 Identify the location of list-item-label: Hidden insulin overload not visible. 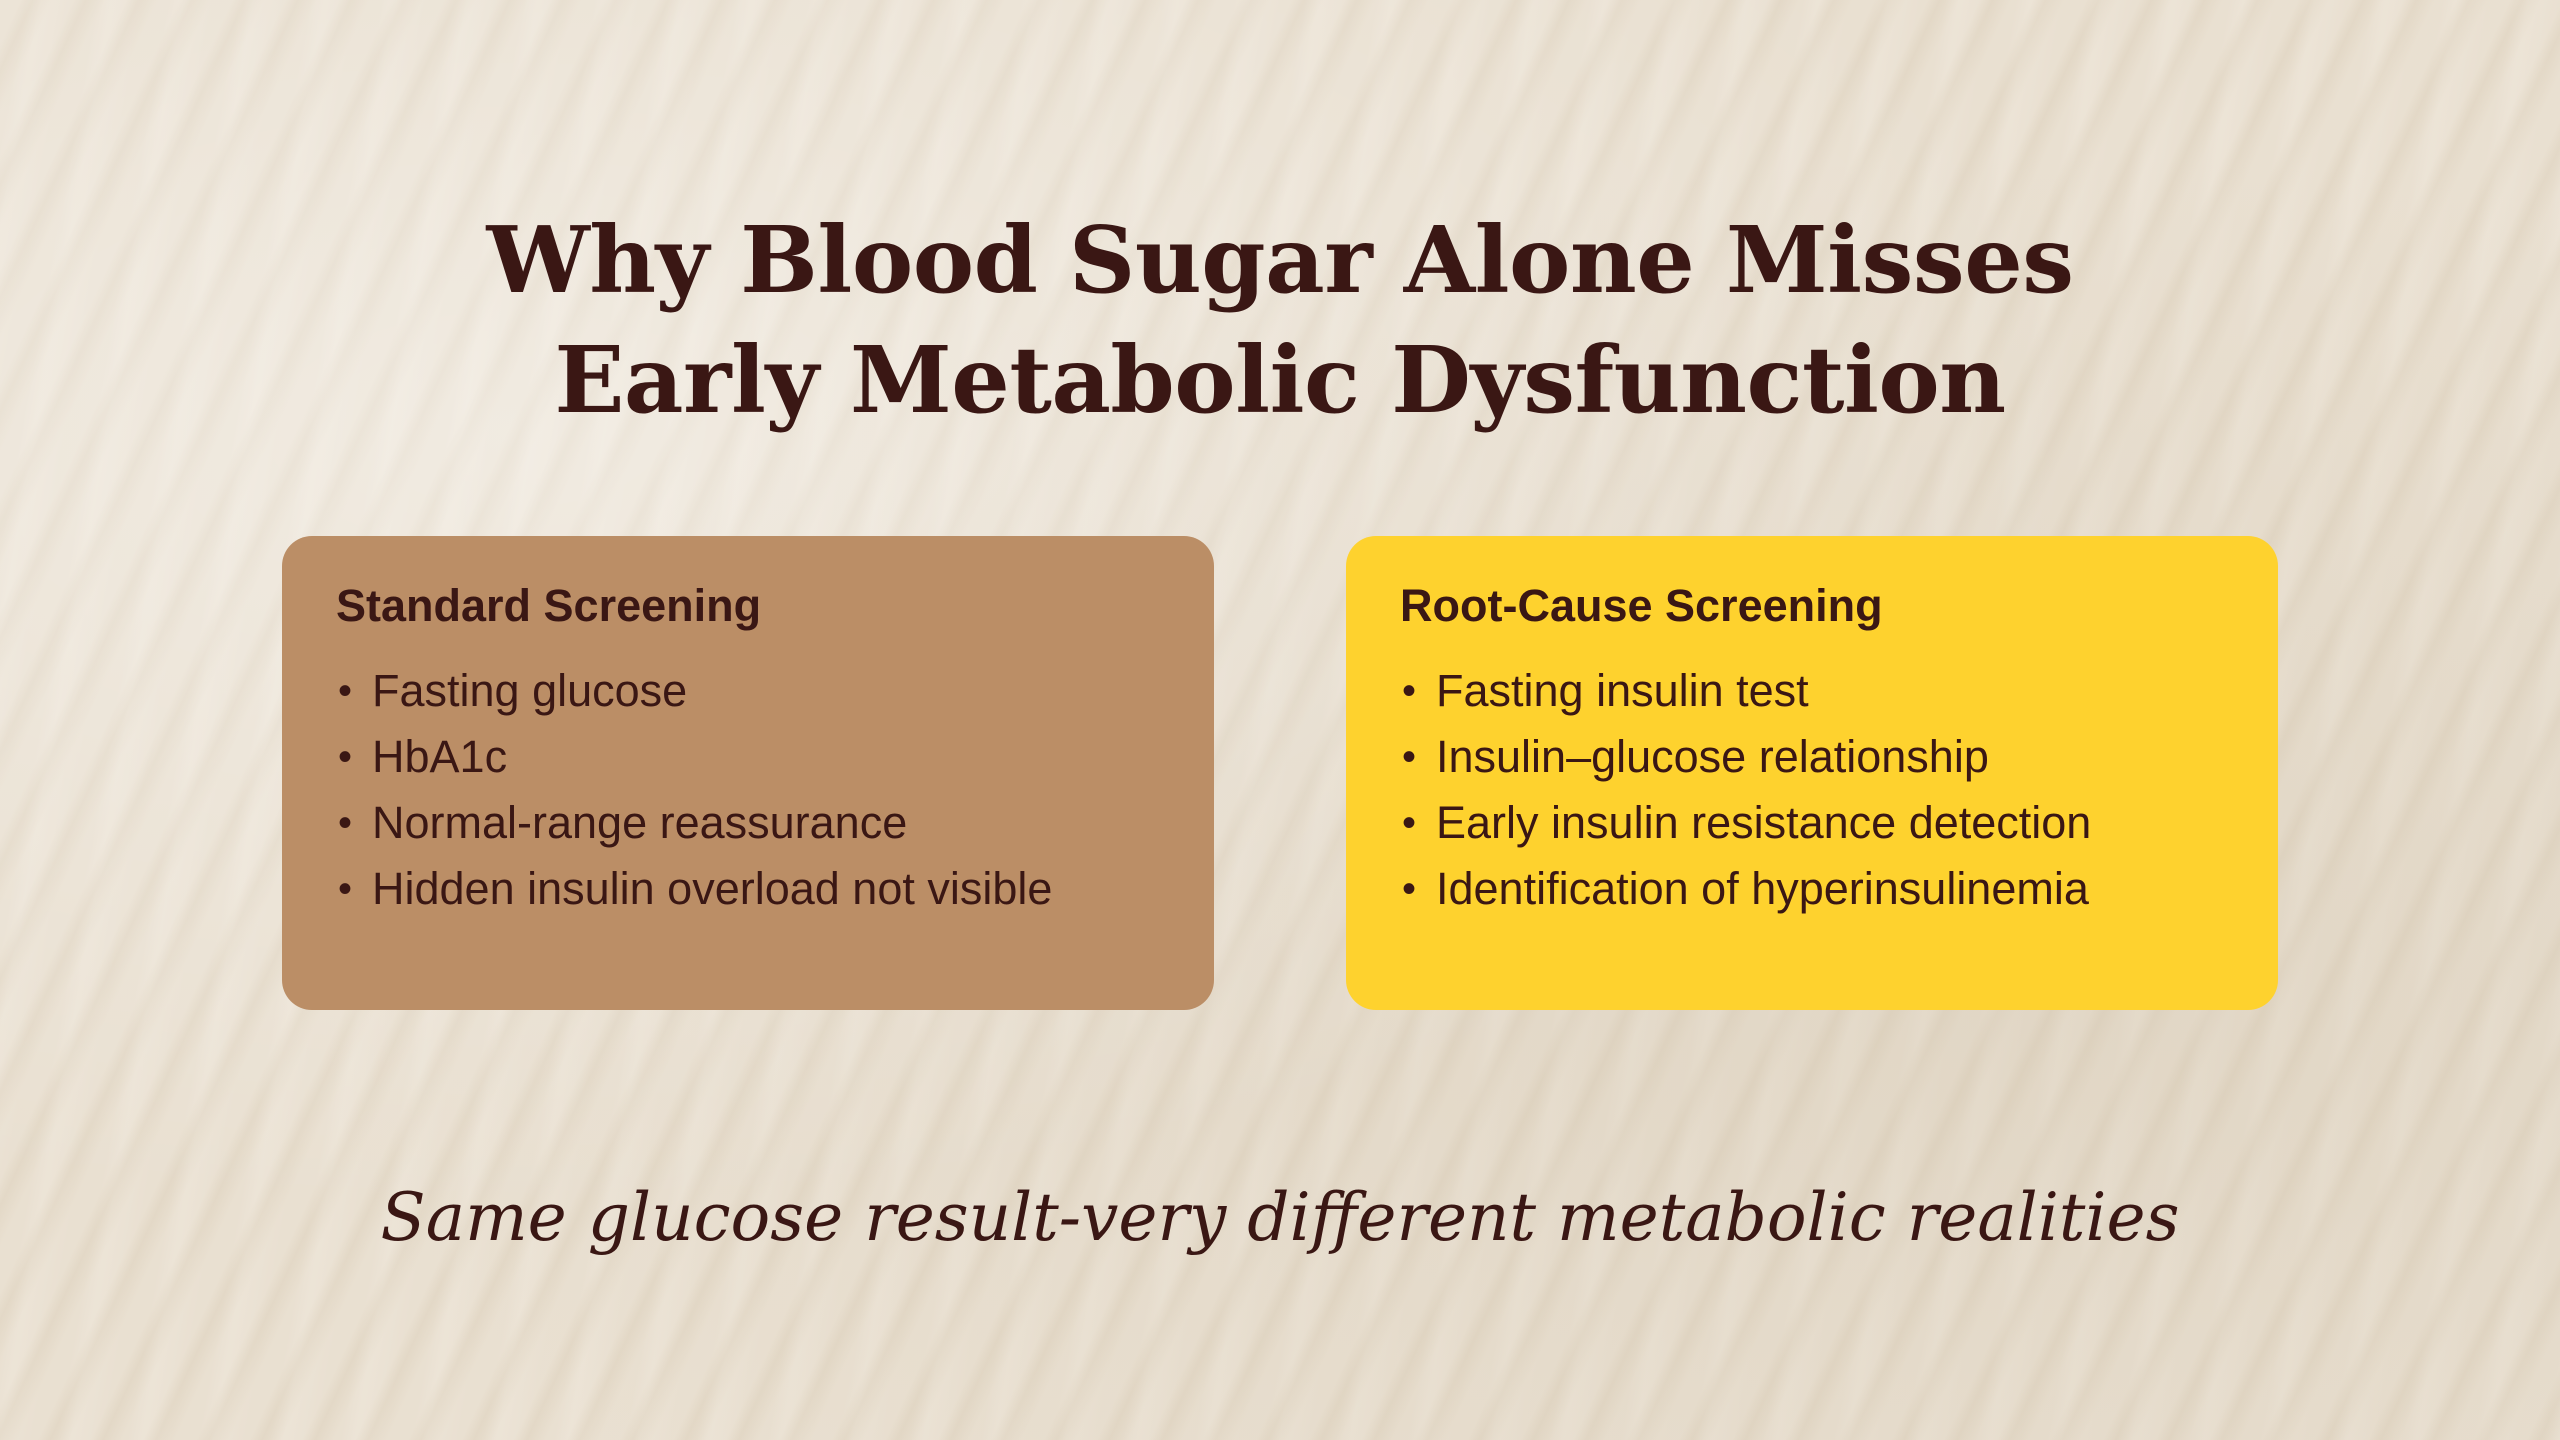
(712, 888).